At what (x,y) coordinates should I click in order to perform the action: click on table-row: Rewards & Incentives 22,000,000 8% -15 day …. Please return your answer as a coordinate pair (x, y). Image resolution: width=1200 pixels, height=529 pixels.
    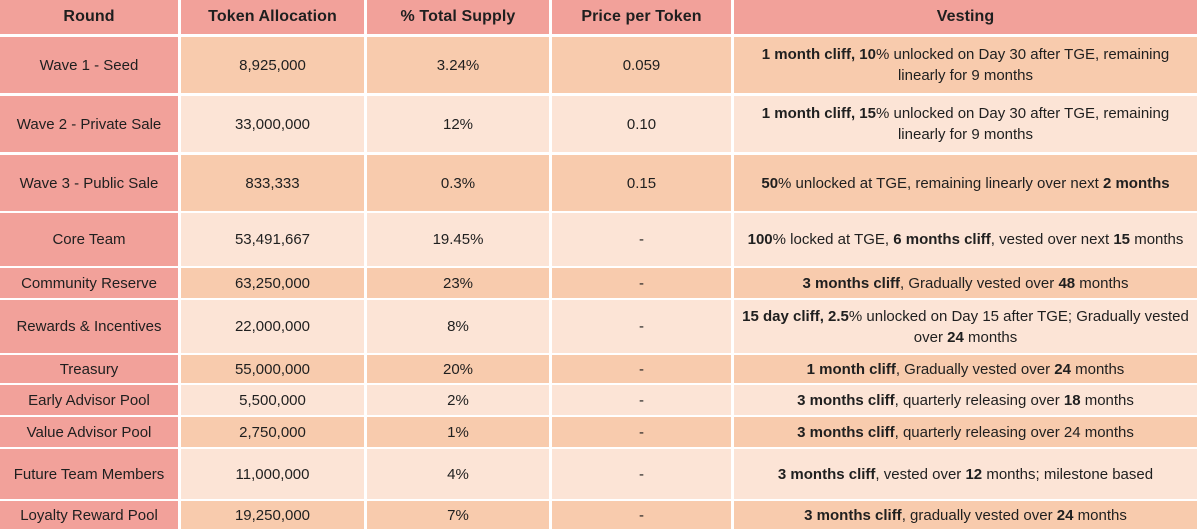
    Looking at the image, I should click on (600, 326).